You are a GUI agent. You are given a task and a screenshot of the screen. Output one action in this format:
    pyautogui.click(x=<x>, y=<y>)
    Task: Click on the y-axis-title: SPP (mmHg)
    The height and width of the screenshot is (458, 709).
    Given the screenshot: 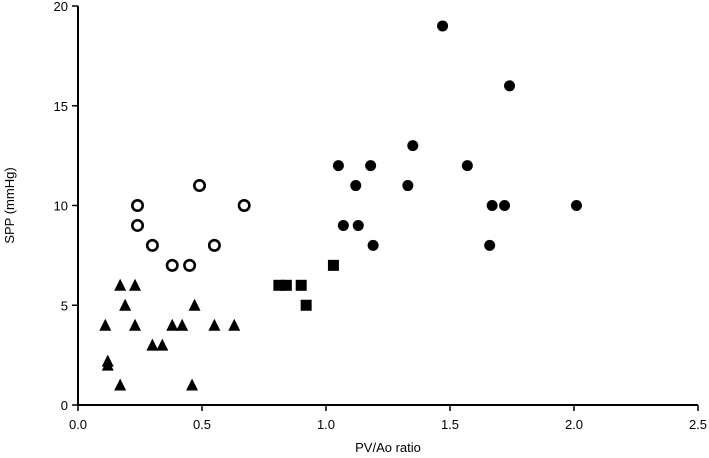 What is the action you would take?
    pyautogui.click(x=9, y=205)
    